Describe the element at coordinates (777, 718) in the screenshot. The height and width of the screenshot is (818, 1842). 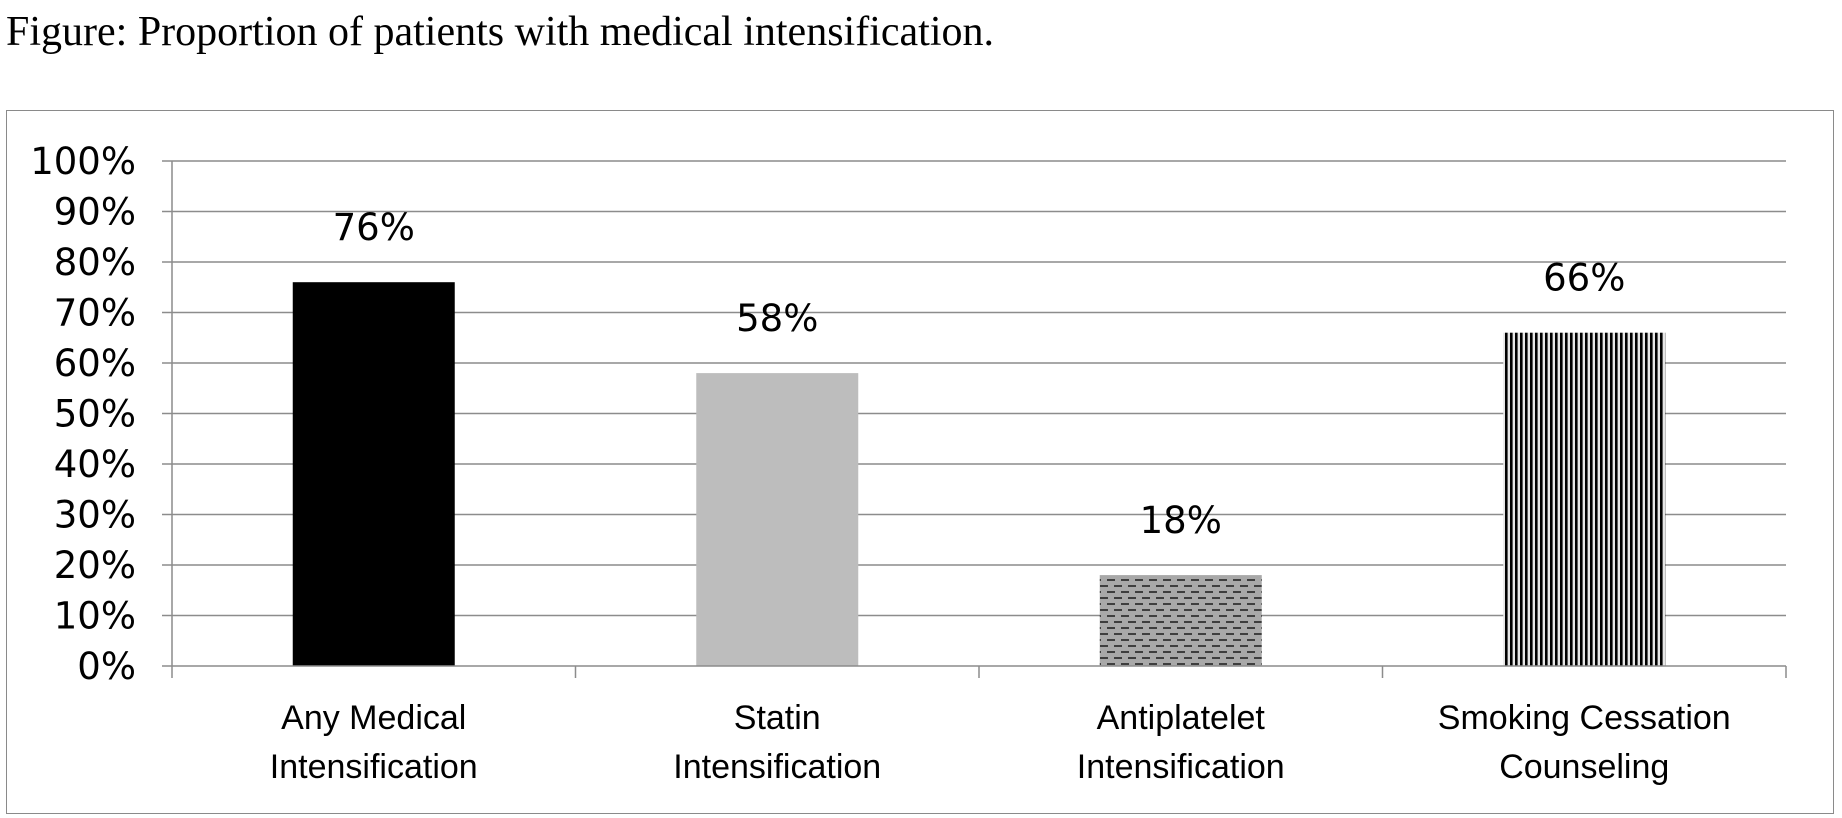
I see `category-label: Statin` at that location.